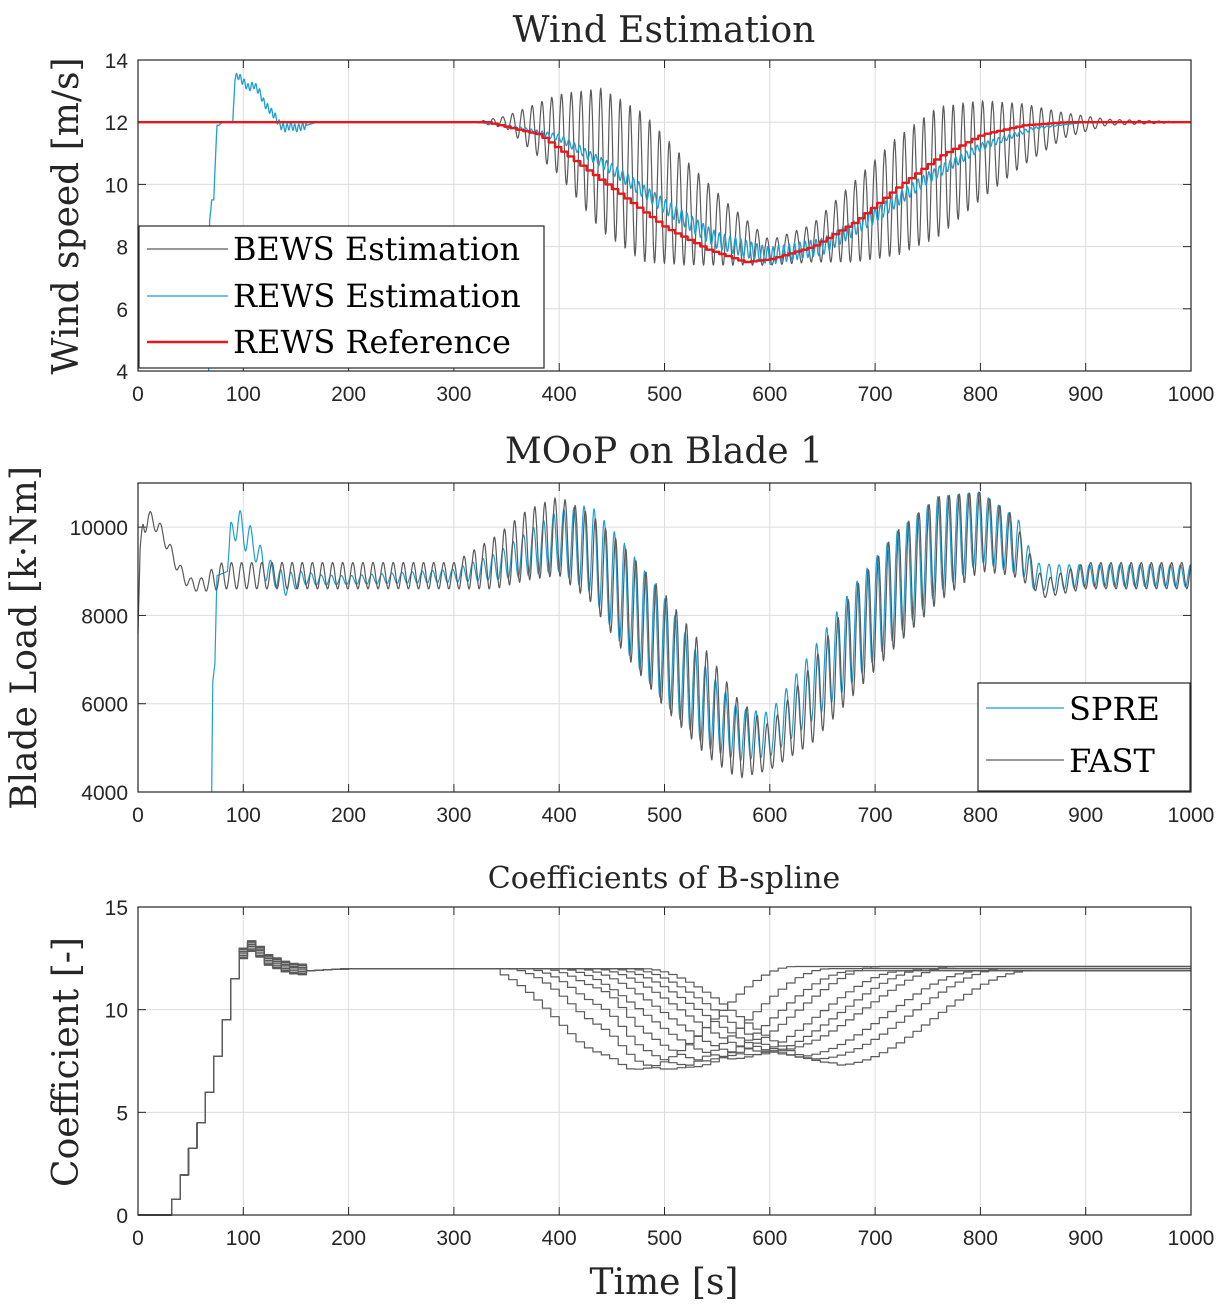 The width and height of the screenshot is (1221, 1314). I want to click on legend-label-fast: FAST, so click(1112, 761).